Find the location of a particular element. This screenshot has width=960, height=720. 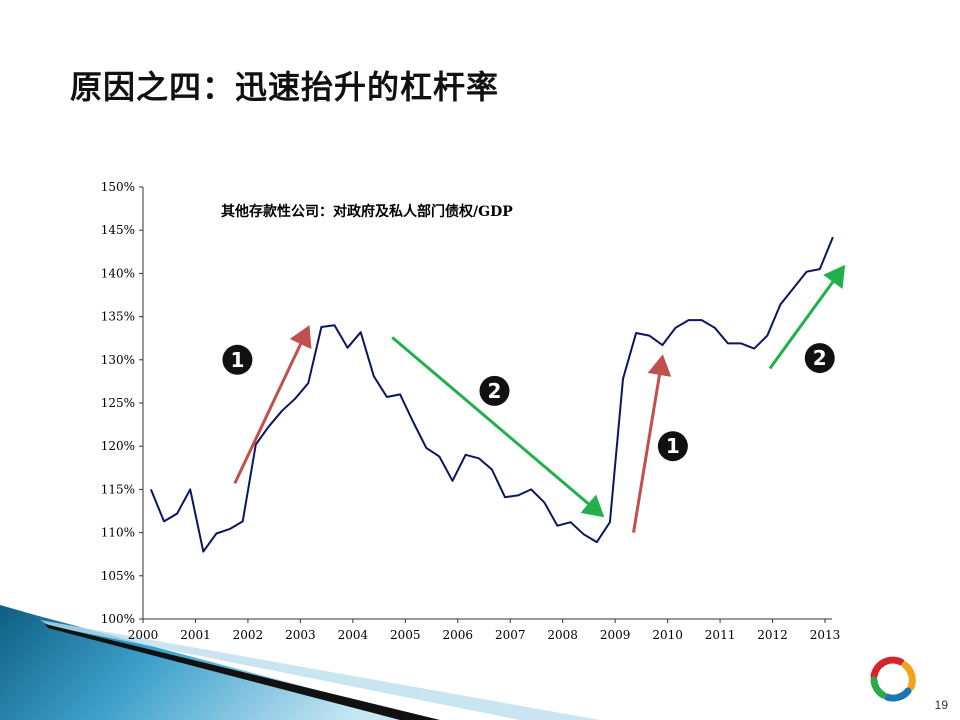

y-tick-label: 110% is located at coordinates (118, 533).